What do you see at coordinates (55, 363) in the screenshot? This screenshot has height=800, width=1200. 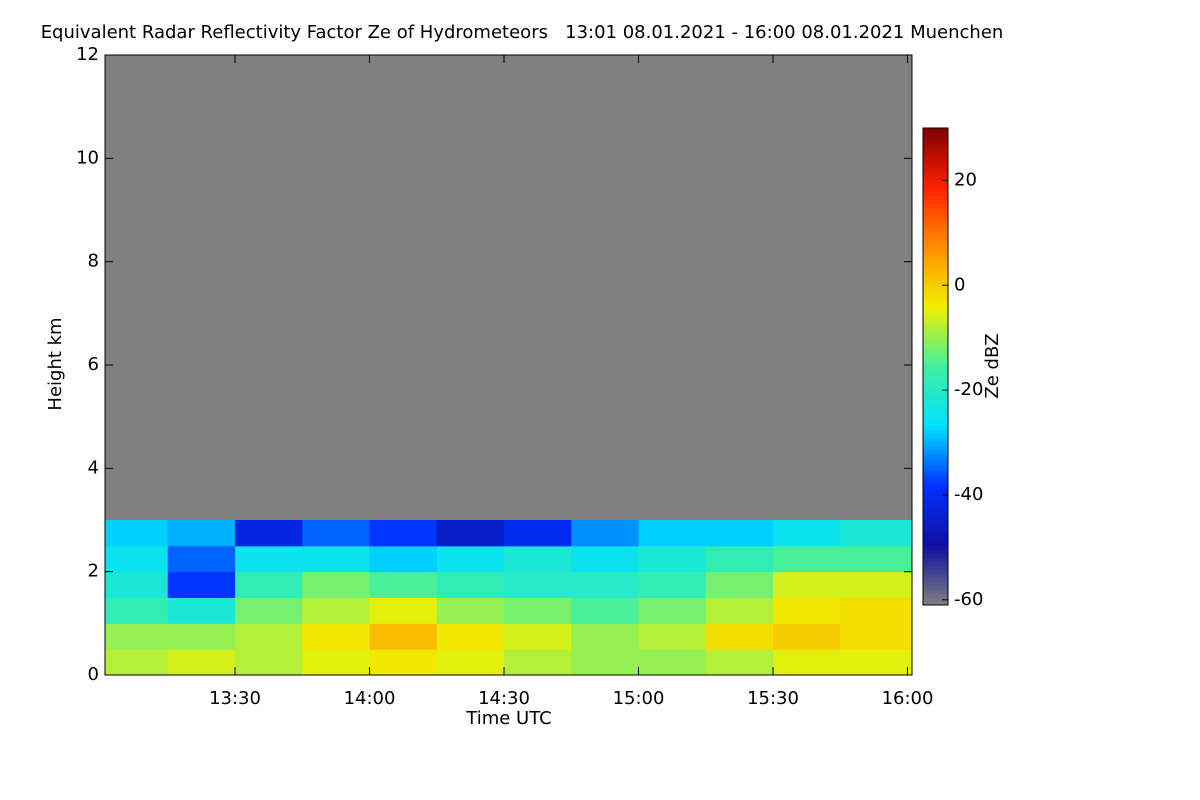 I see `y-axis-label: Height km` at bounding box center [55, 363].